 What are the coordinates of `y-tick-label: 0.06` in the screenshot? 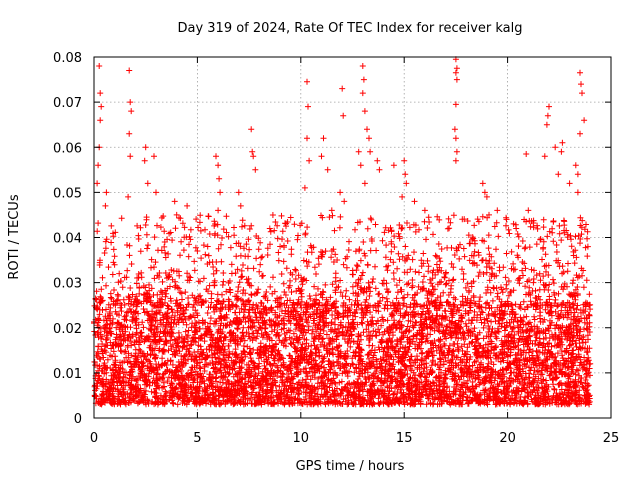 It's located at (67, 148).